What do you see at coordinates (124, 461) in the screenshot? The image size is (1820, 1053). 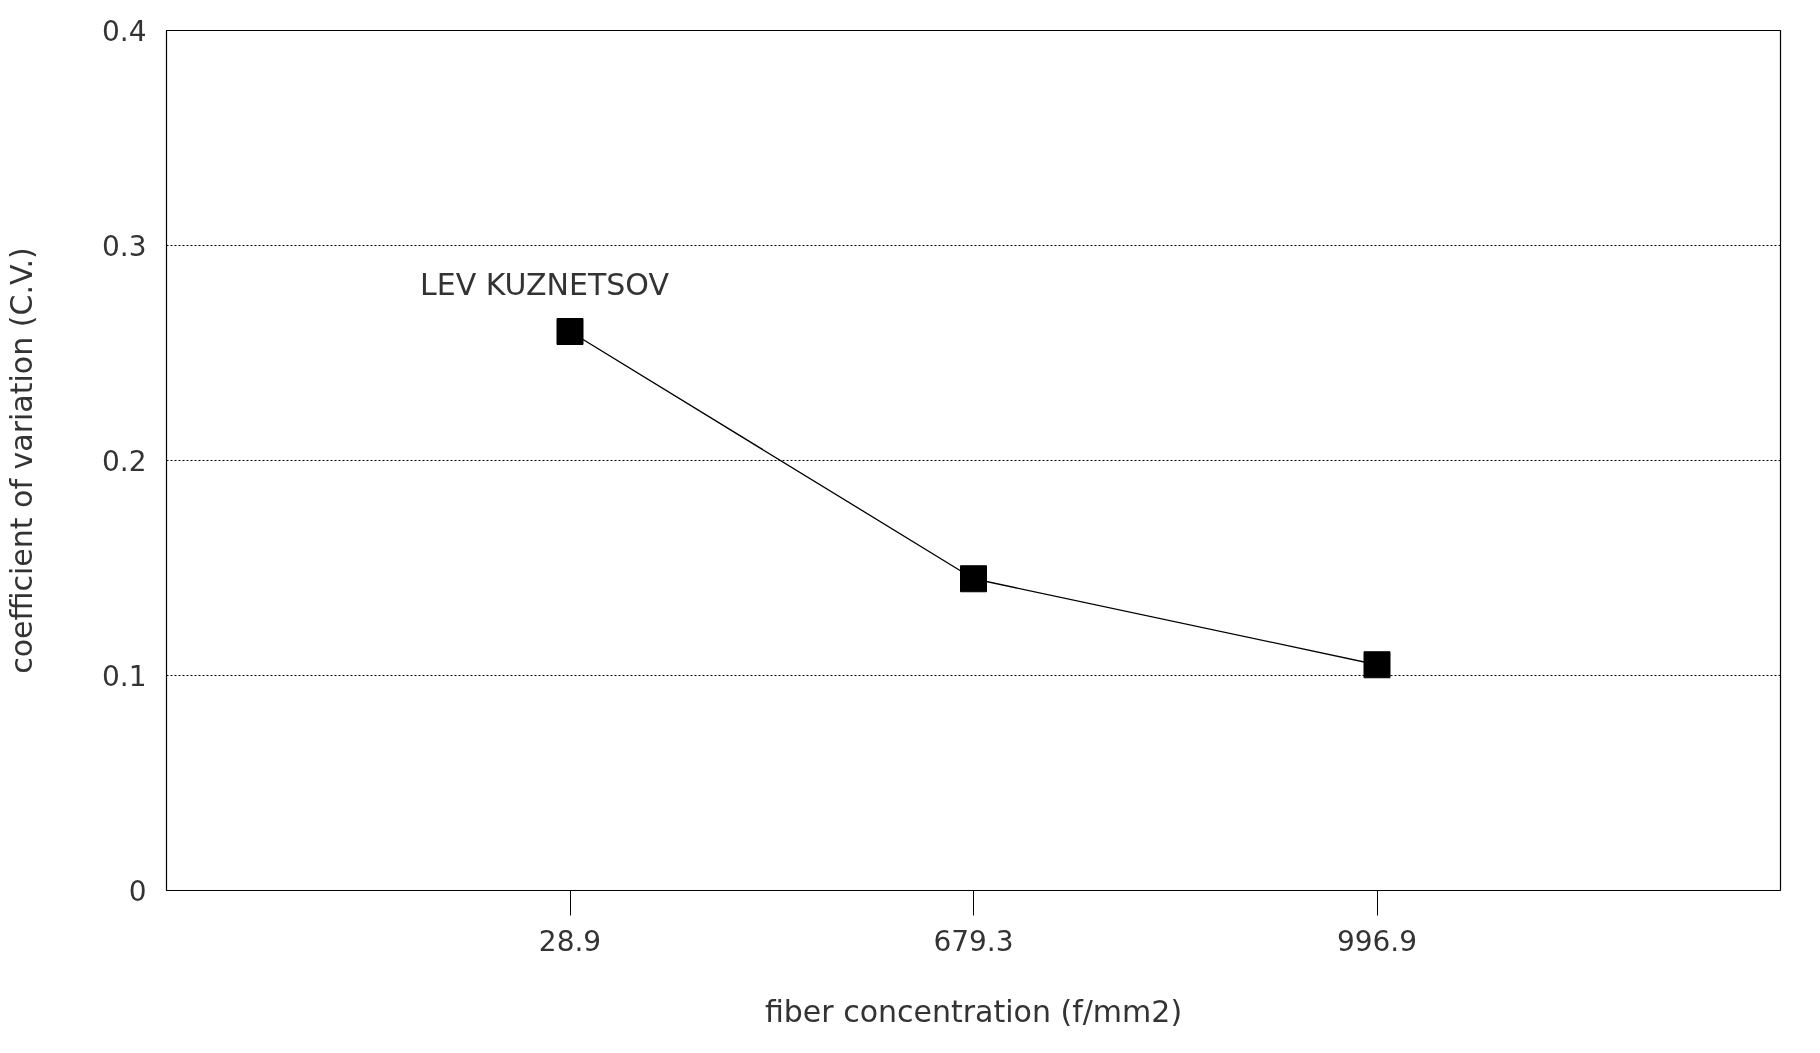 I see `y-tick-label: 0.2` at bounding box center [124, 461].